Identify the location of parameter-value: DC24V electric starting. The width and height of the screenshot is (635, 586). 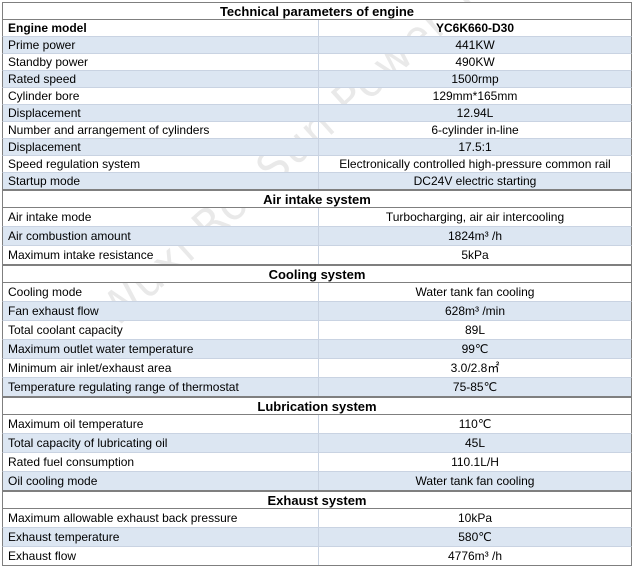
(475, 181).